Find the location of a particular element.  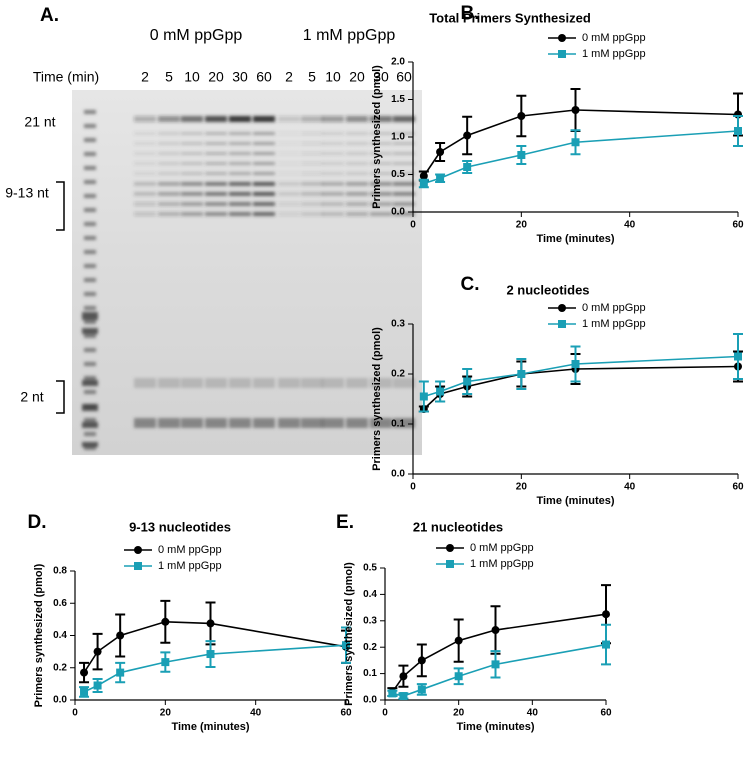

lane-label: 30 is located at coordinates (240, 77).